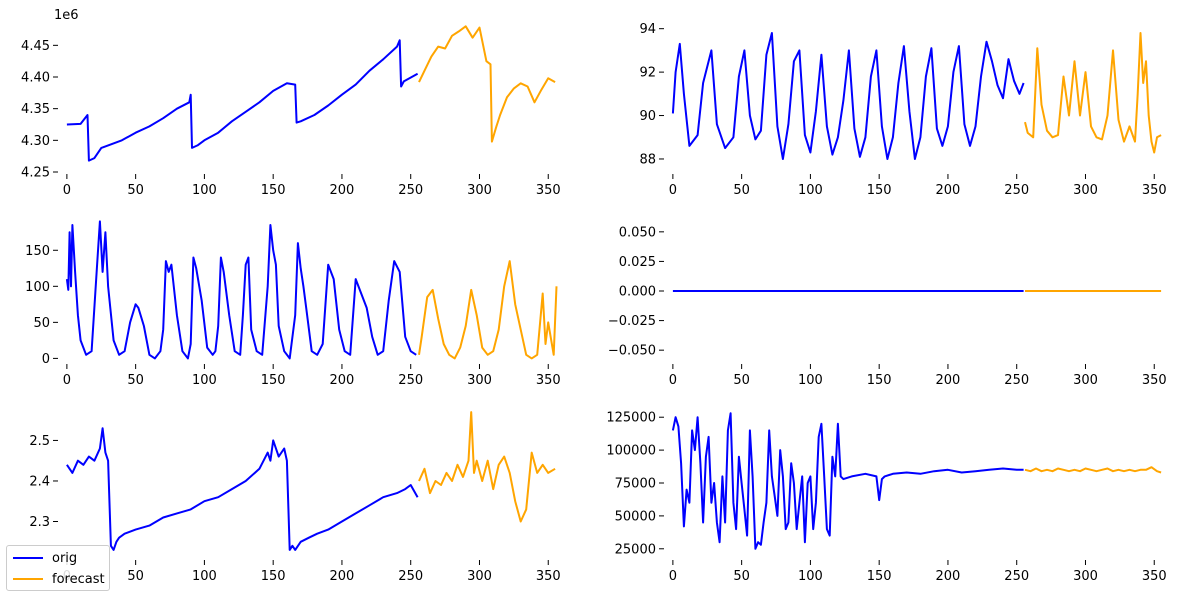 This screenshot has width=1198, height=598. I want to click on y-tick-label: 100, so click(37, 287).